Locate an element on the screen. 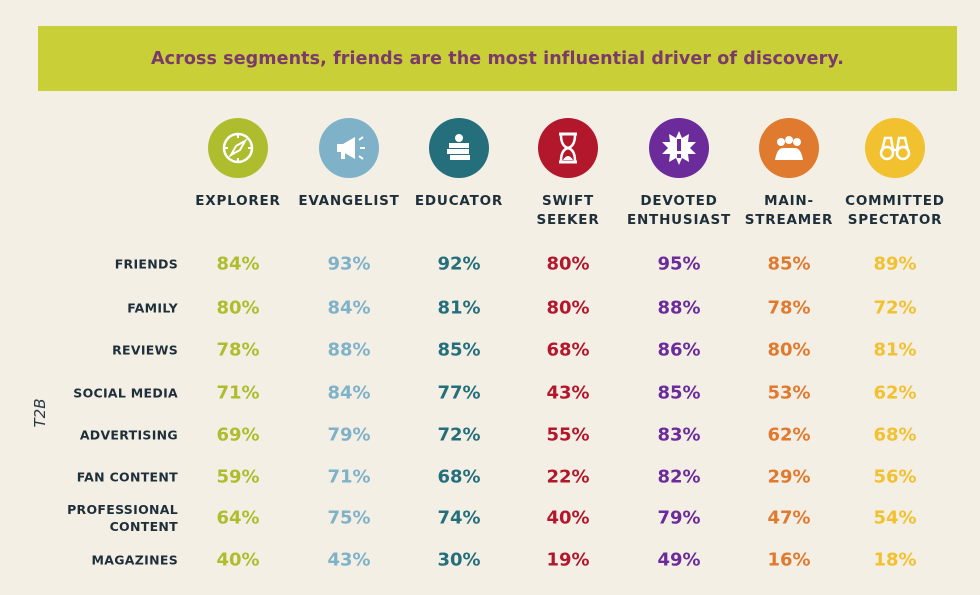 The height and width of the screenshot is (595, 980). value-cell: 29% is located at coordinates (789, 477).